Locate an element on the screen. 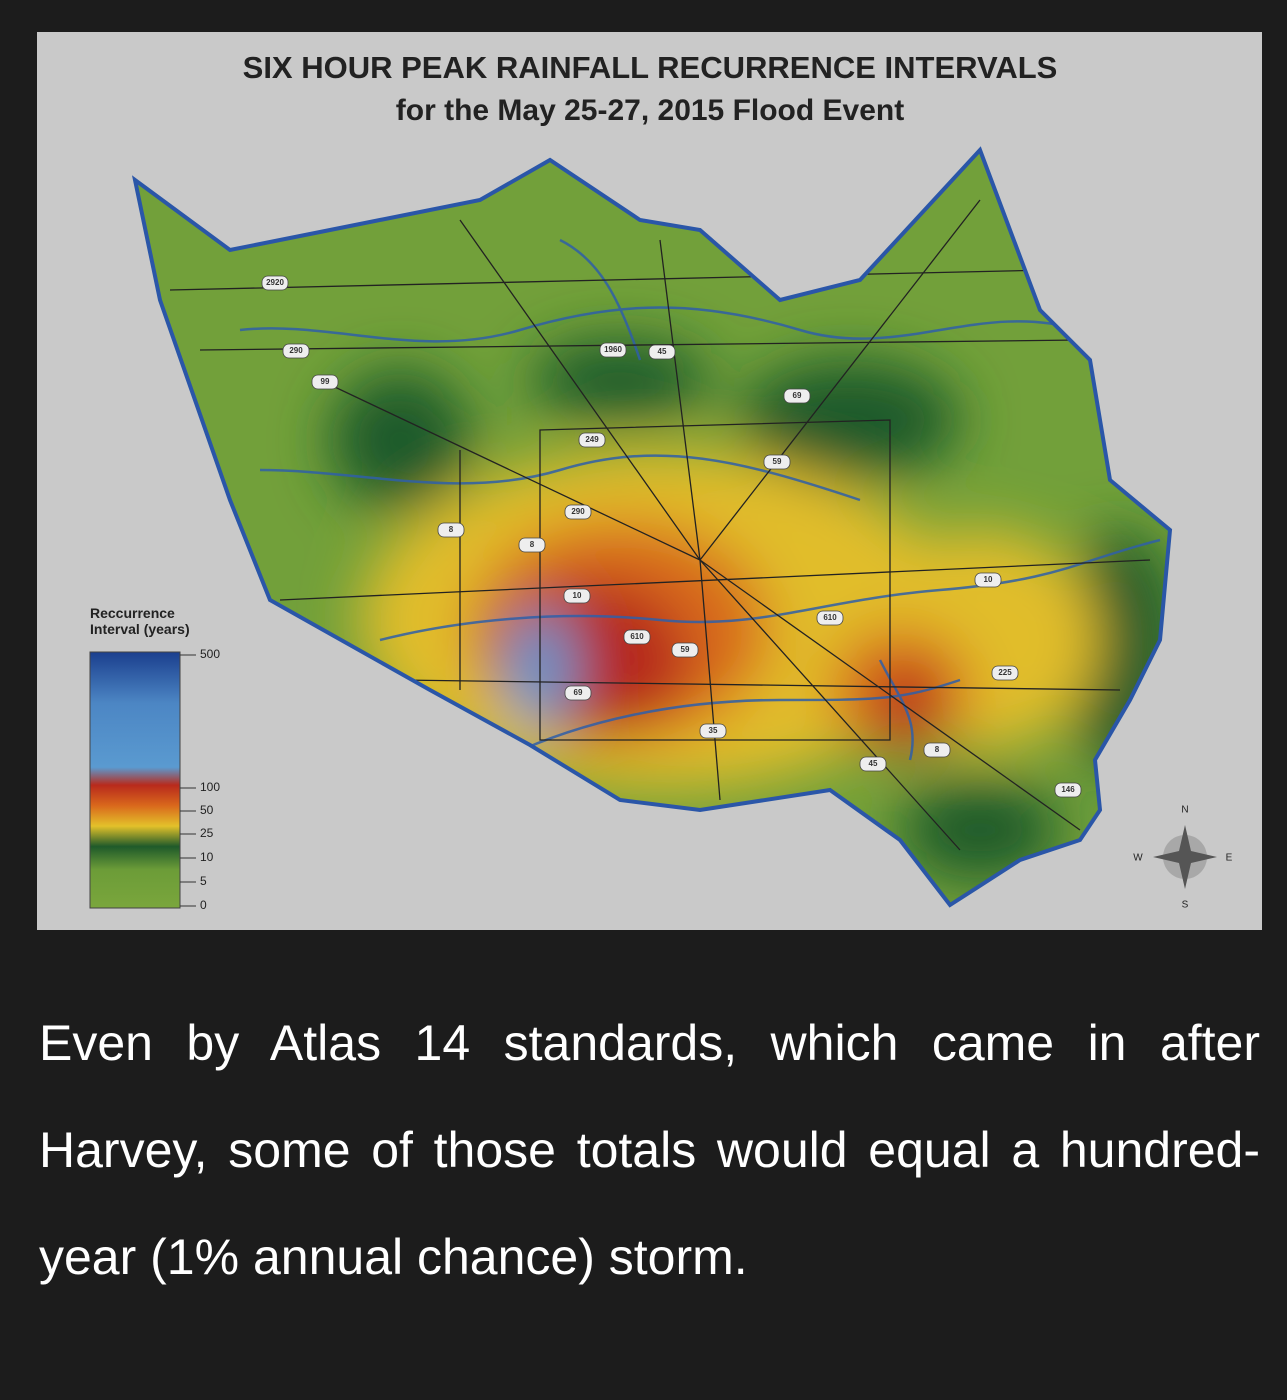  highway-label: 249 is located at coordinates (592, 439).